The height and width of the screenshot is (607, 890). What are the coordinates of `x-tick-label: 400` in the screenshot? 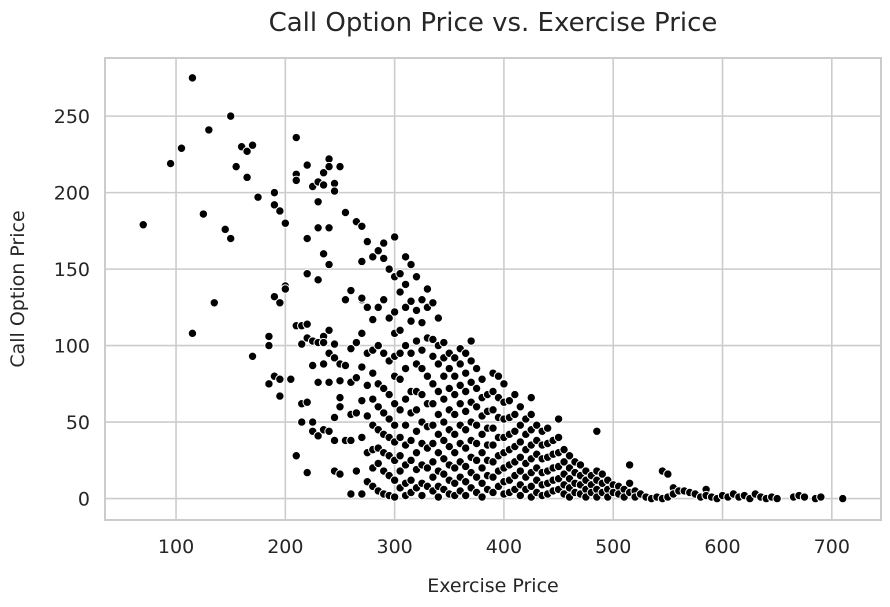 It's located at (504, 547).